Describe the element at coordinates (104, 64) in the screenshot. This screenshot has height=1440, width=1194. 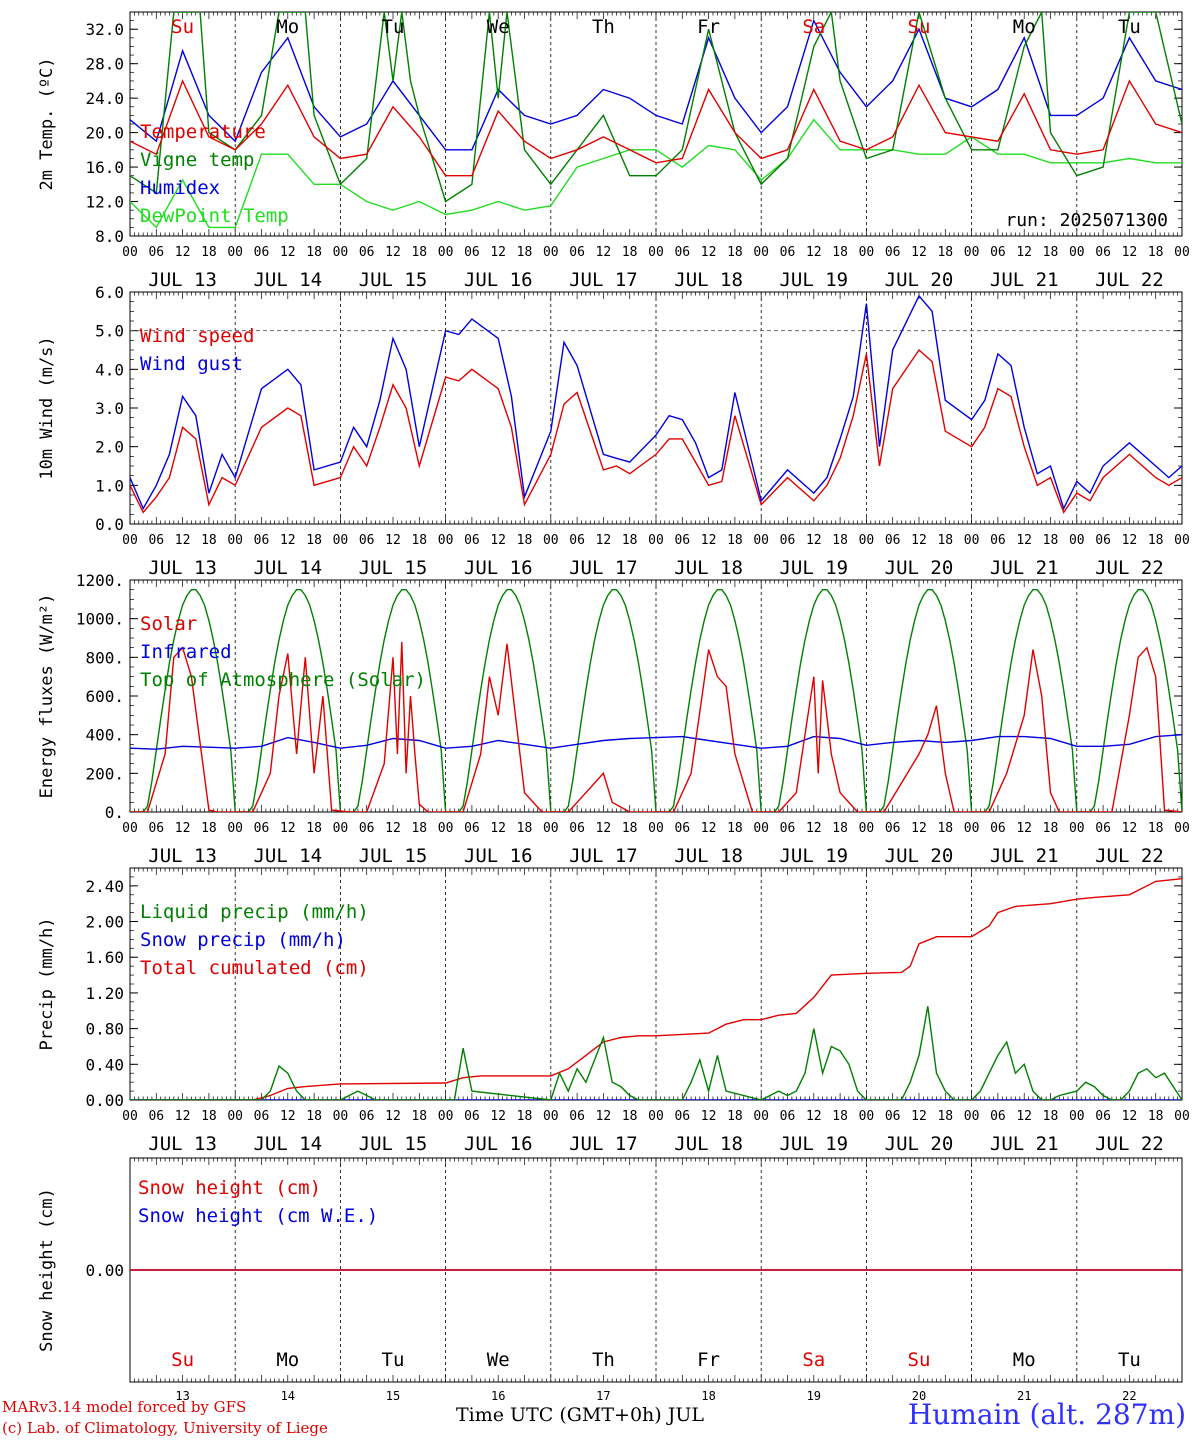
I see `y-tick-label: 28.0` at that location.